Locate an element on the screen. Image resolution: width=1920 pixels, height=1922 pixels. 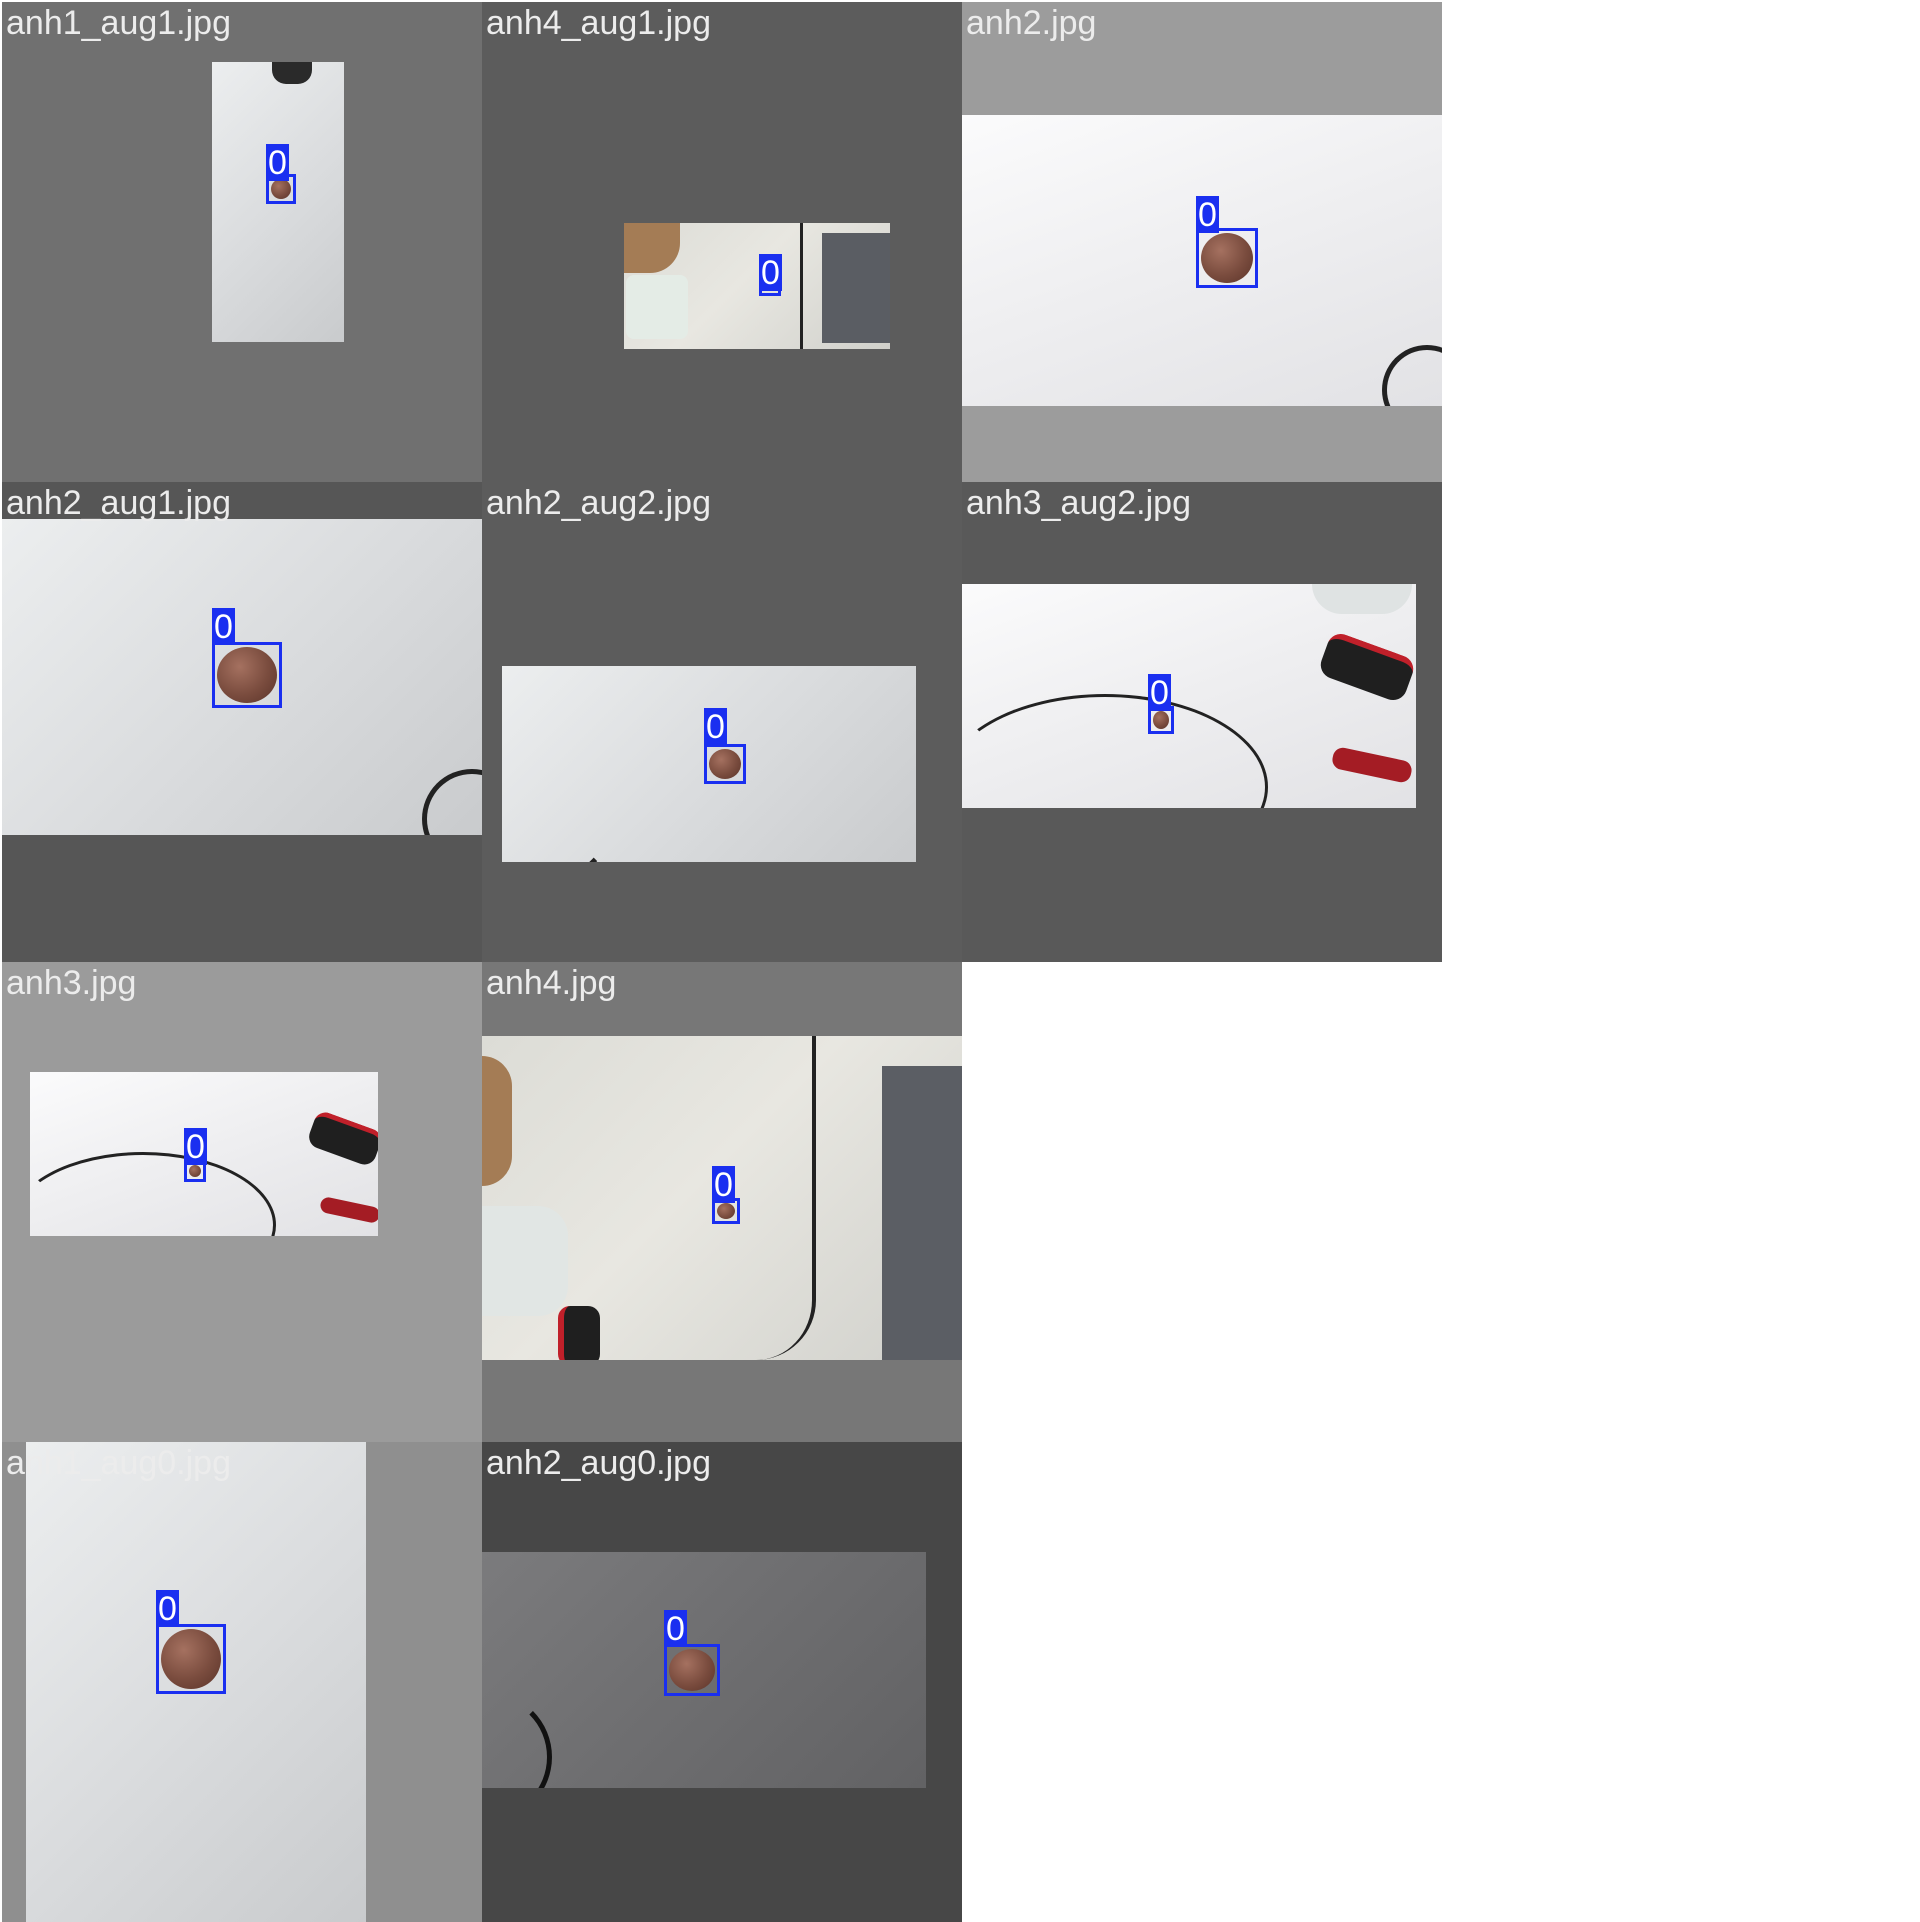
image-tile: 0 anh2.jpg is located at coordinates (1202, 242).